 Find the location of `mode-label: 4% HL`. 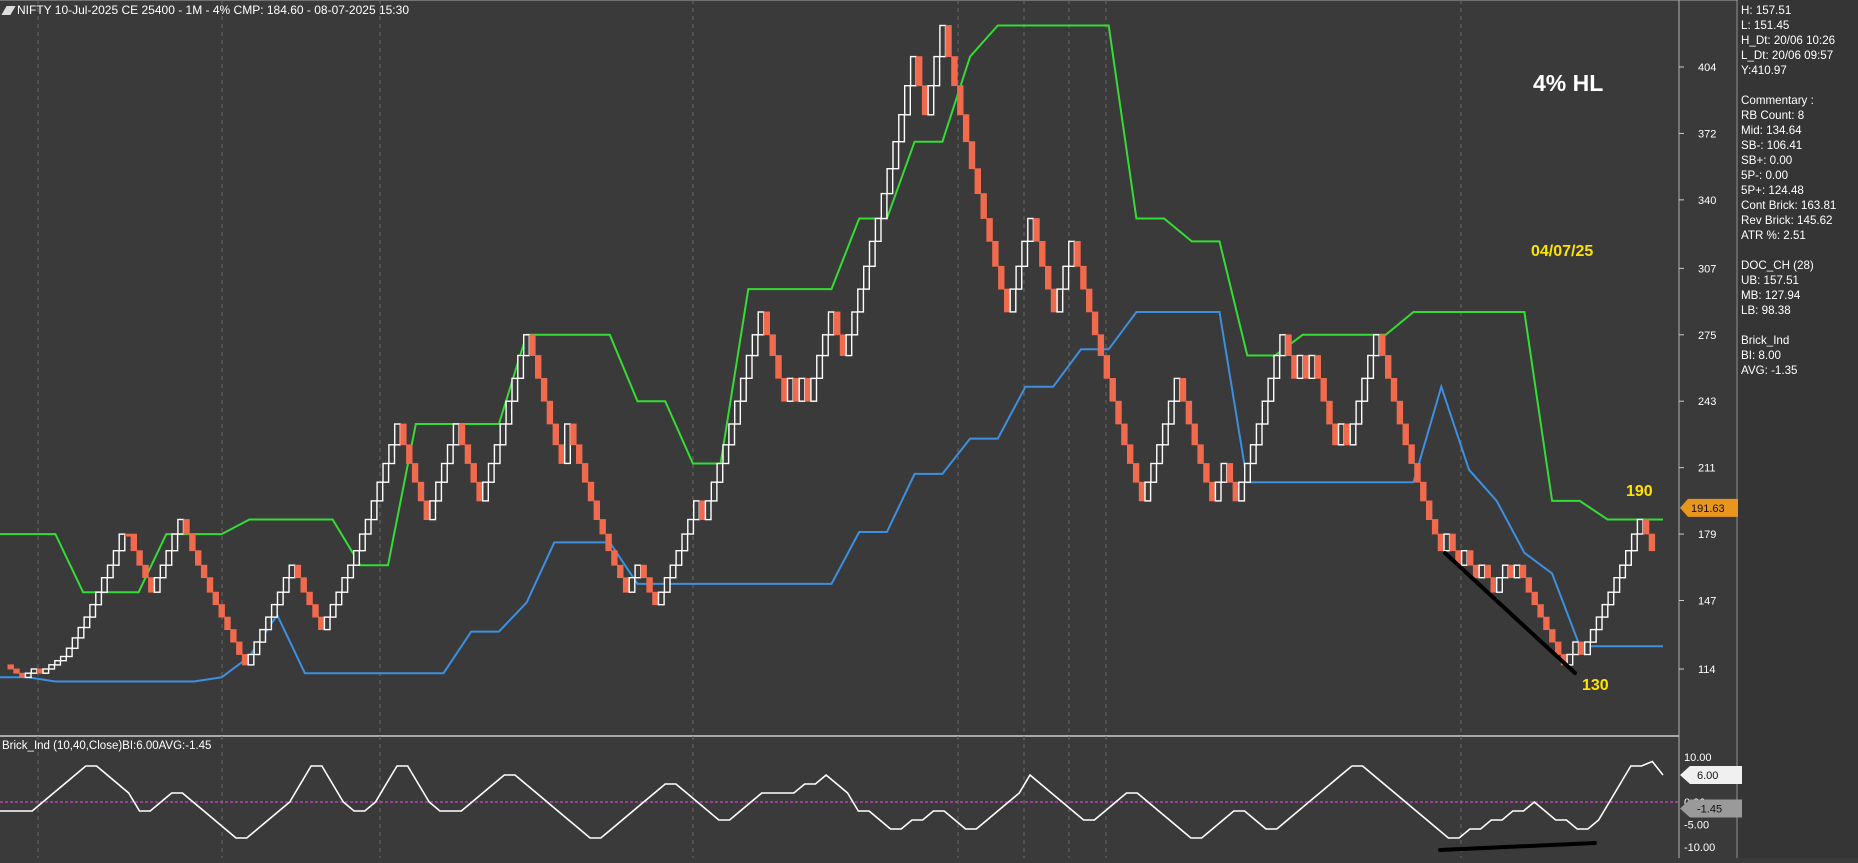

mode-label: 4% HL is located at coordinates (1568, 83).